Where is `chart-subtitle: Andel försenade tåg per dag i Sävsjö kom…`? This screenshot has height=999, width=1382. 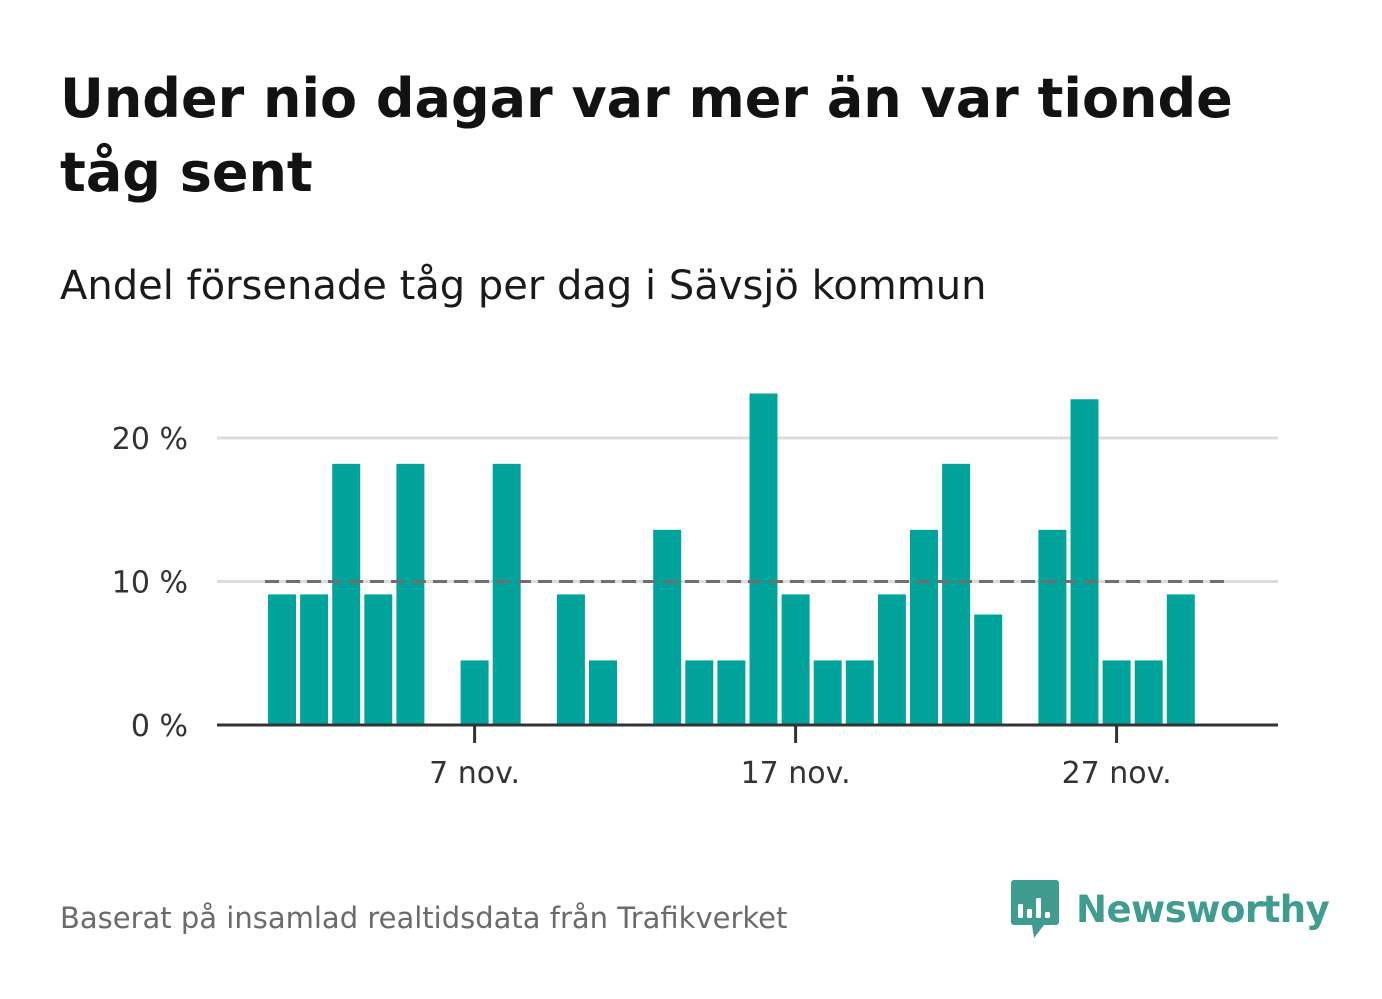
chart-subtitle: Andel försenade tåg per dag i Sävsjö kom… is located at coordinates (523, 286).